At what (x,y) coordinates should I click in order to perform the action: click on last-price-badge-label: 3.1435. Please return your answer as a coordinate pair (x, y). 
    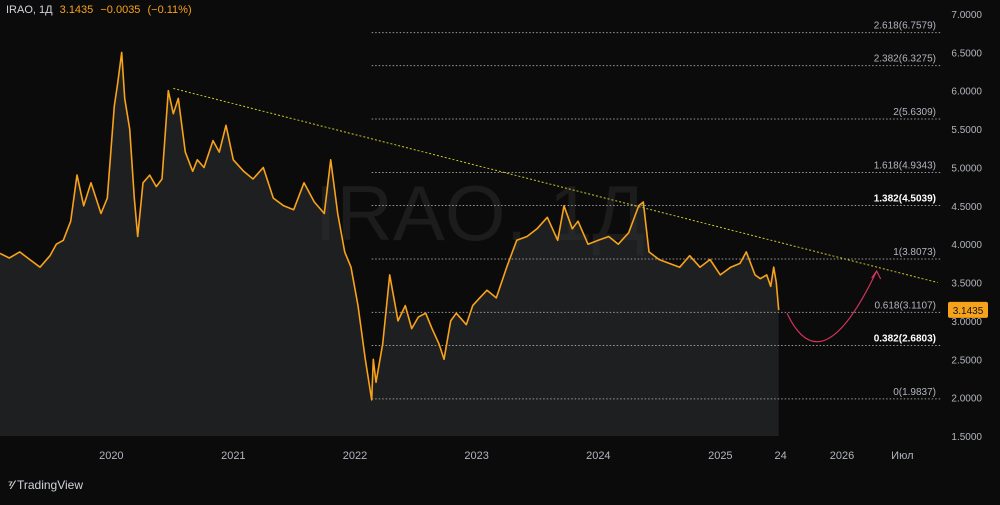
    Looking at the image, I should click on (968, 311).